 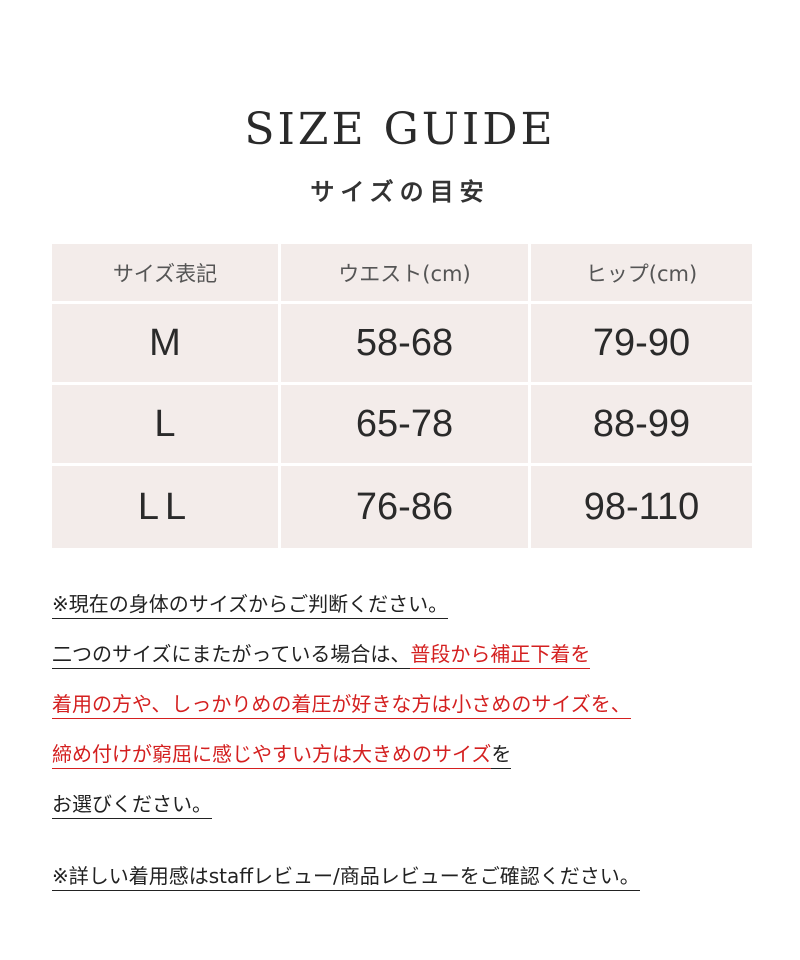 I want to click on hip-value: 79-90, so click(x=641, y=342).